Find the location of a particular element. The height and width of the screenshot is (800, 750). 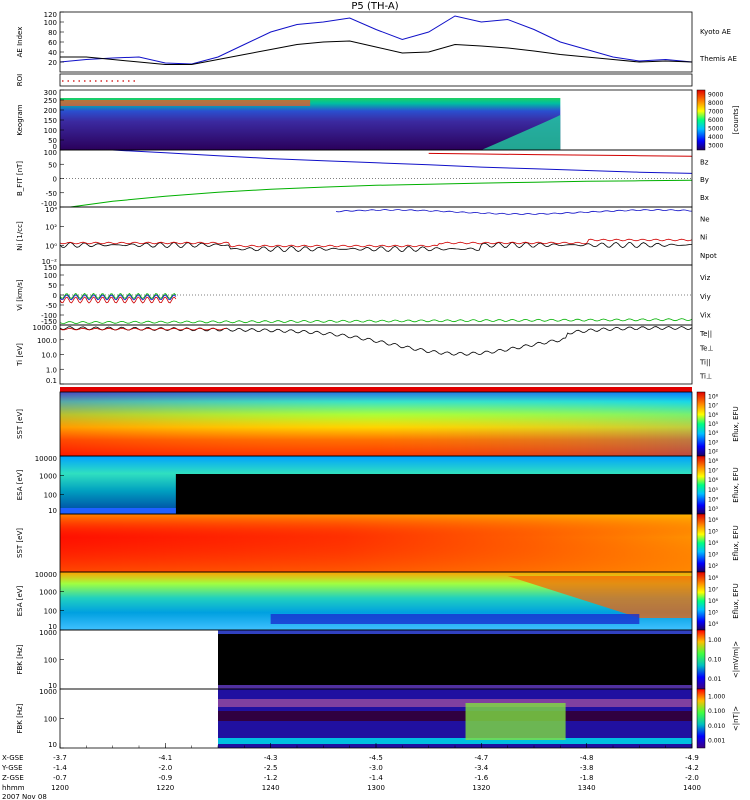

temperature-ytick: 1.0 is located at coordinates (51, 370).